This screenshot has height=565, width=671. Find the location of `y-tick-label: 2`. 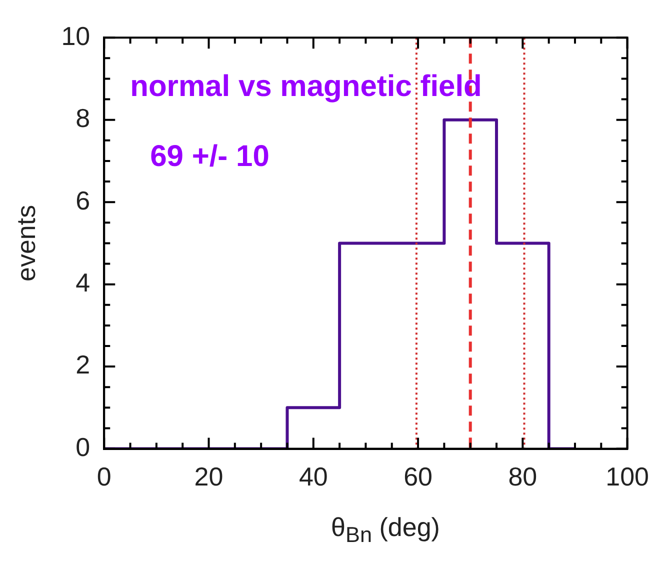

y-tick-label: 2 is located at coordinates (83, 365).